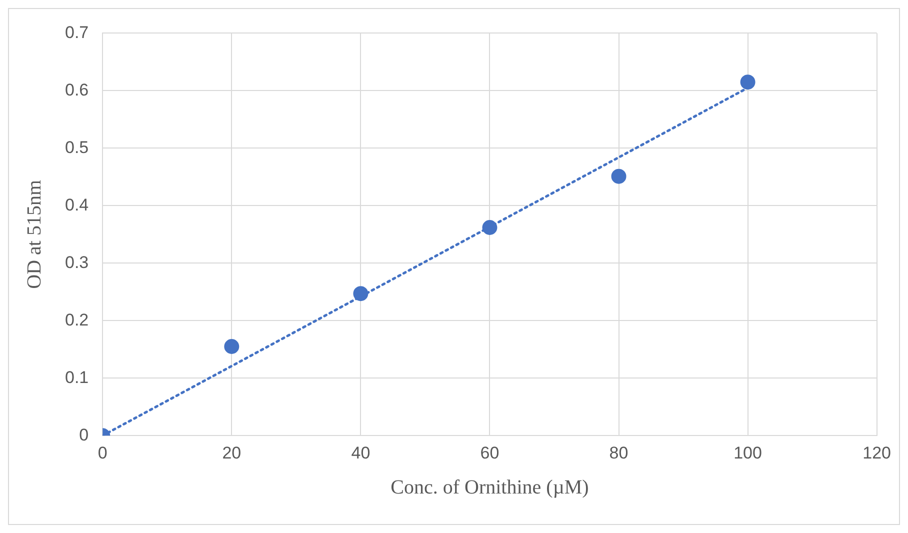 The height and width of the screenshot is (533, 908). I want to click on y-tick-label: 0.5, so click(76, 147).